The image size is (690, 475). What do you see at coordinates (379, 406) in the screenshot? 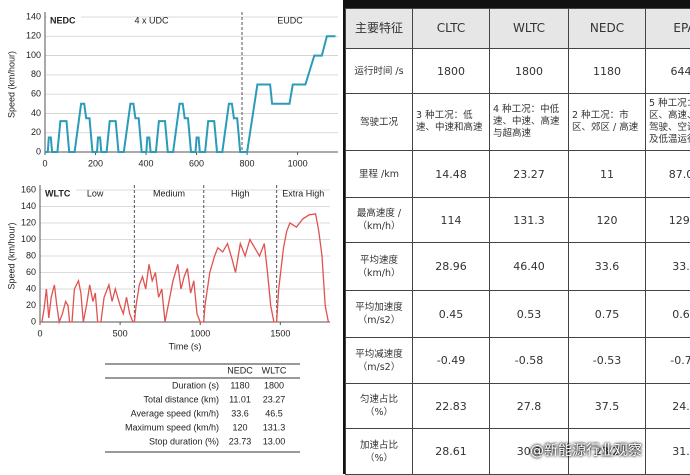
I see `row-label: 匀速占比（%）` at bounding box center [379, 406].